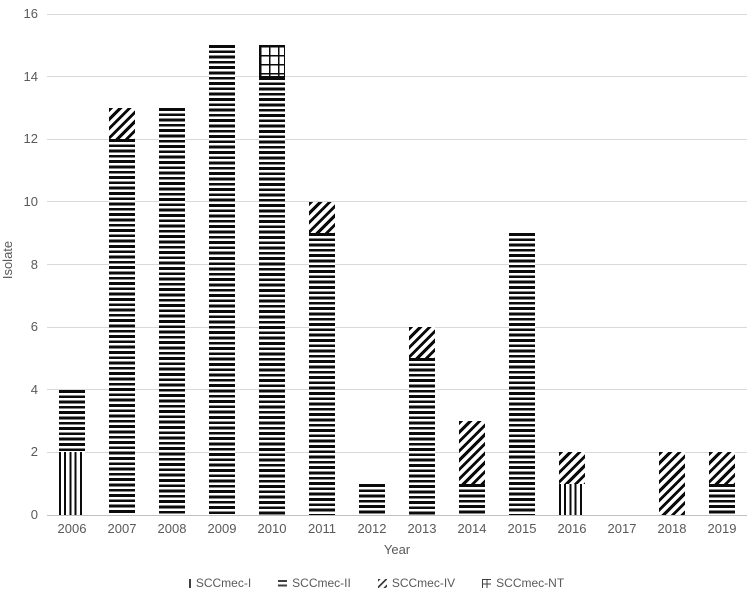 This screenshot has height=598, width=753. What do you see at coordinates (34, 514) in the screenshot?
I see `y-tick-label: 0` at bounding box center [34, 514].